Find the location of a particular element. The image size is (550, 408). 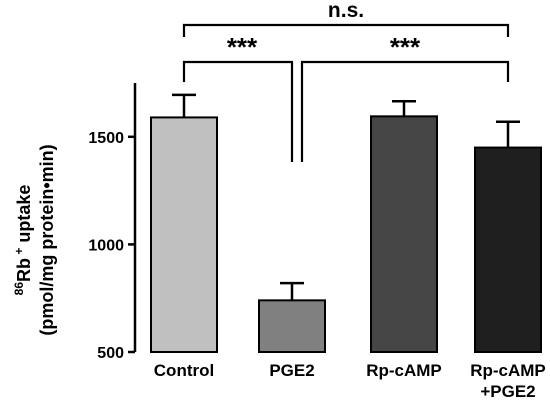

y-axis-label-line1: 86Rb + uptake is located at coordinates (23, 240).